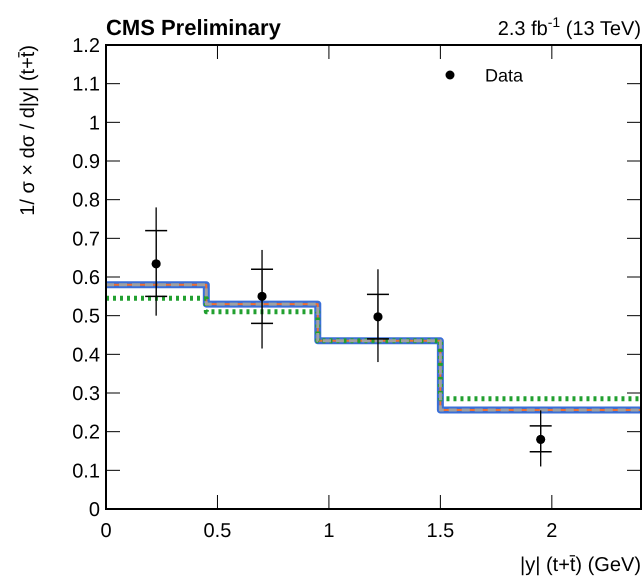 This screenshot has width=644, height=576. Describe the element at coordinates (194, 27) in the screenshot. I see `chart-title: CMS Preliminary` at that location.